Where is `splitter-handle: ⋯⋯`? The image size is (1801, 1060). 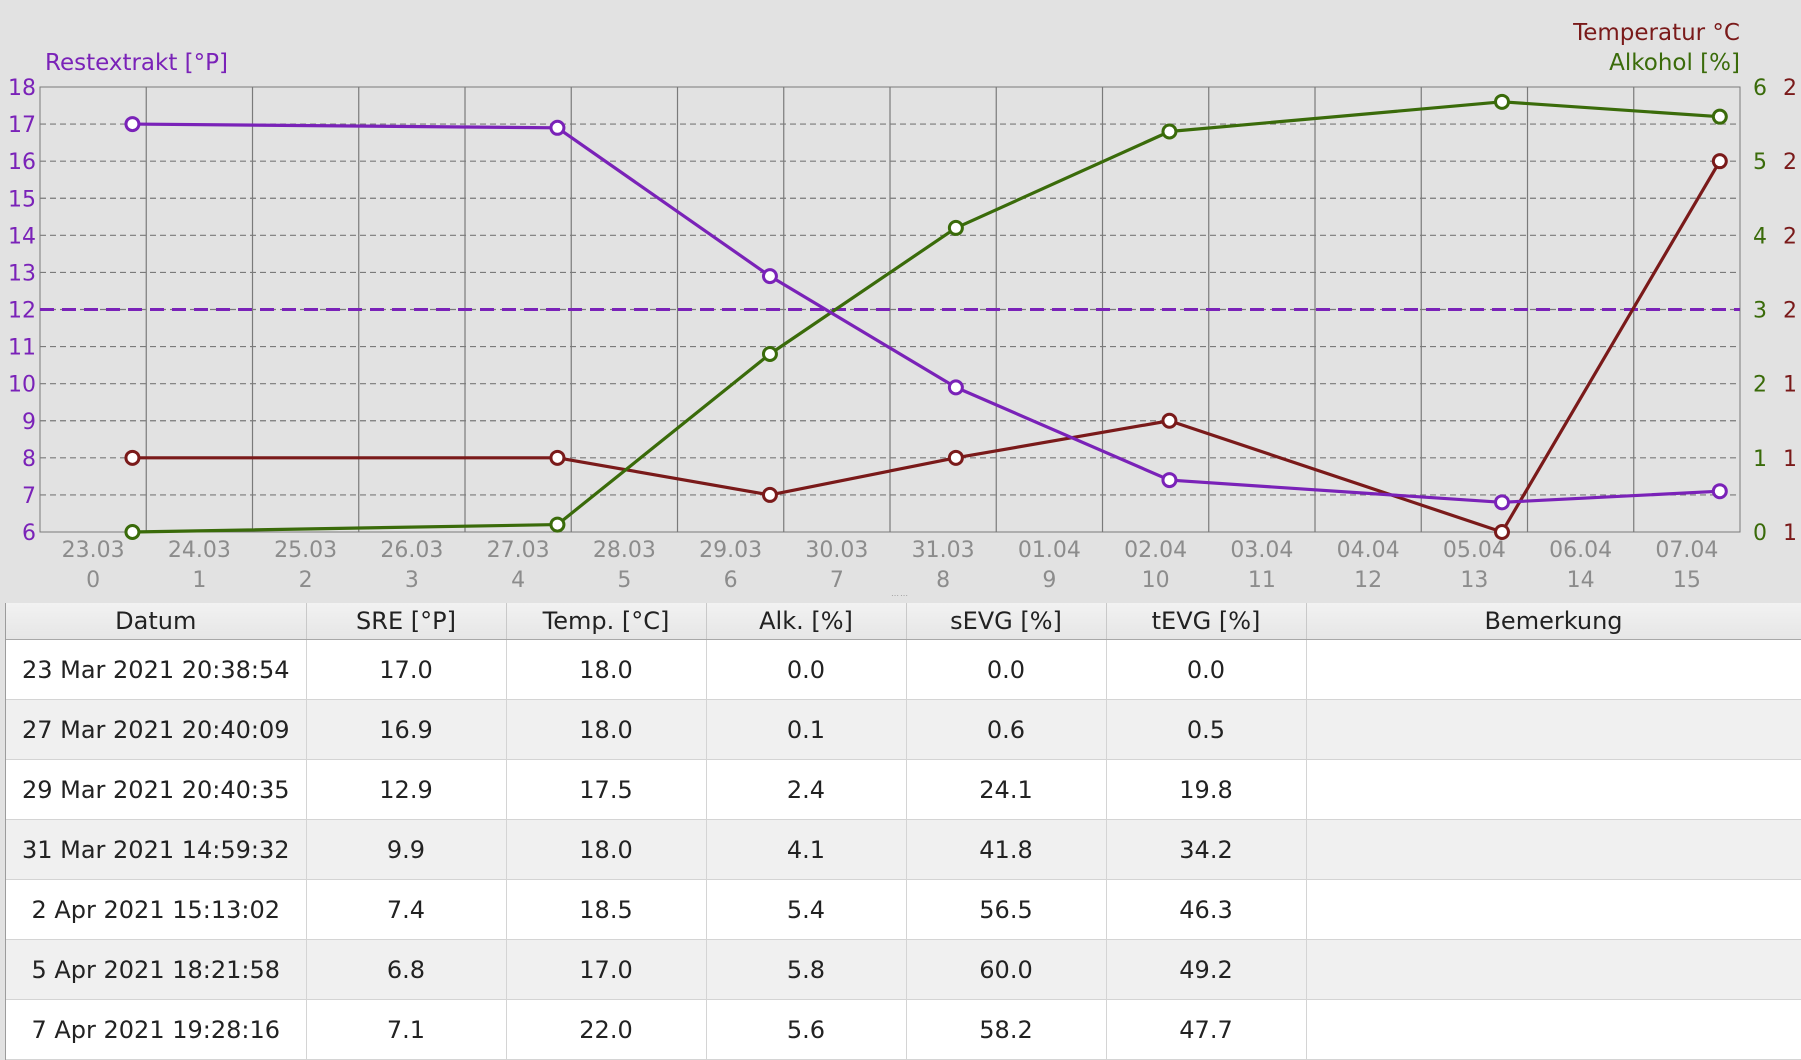 splitter-handle: ⋯⋯ is located at coordinates (900, 595).